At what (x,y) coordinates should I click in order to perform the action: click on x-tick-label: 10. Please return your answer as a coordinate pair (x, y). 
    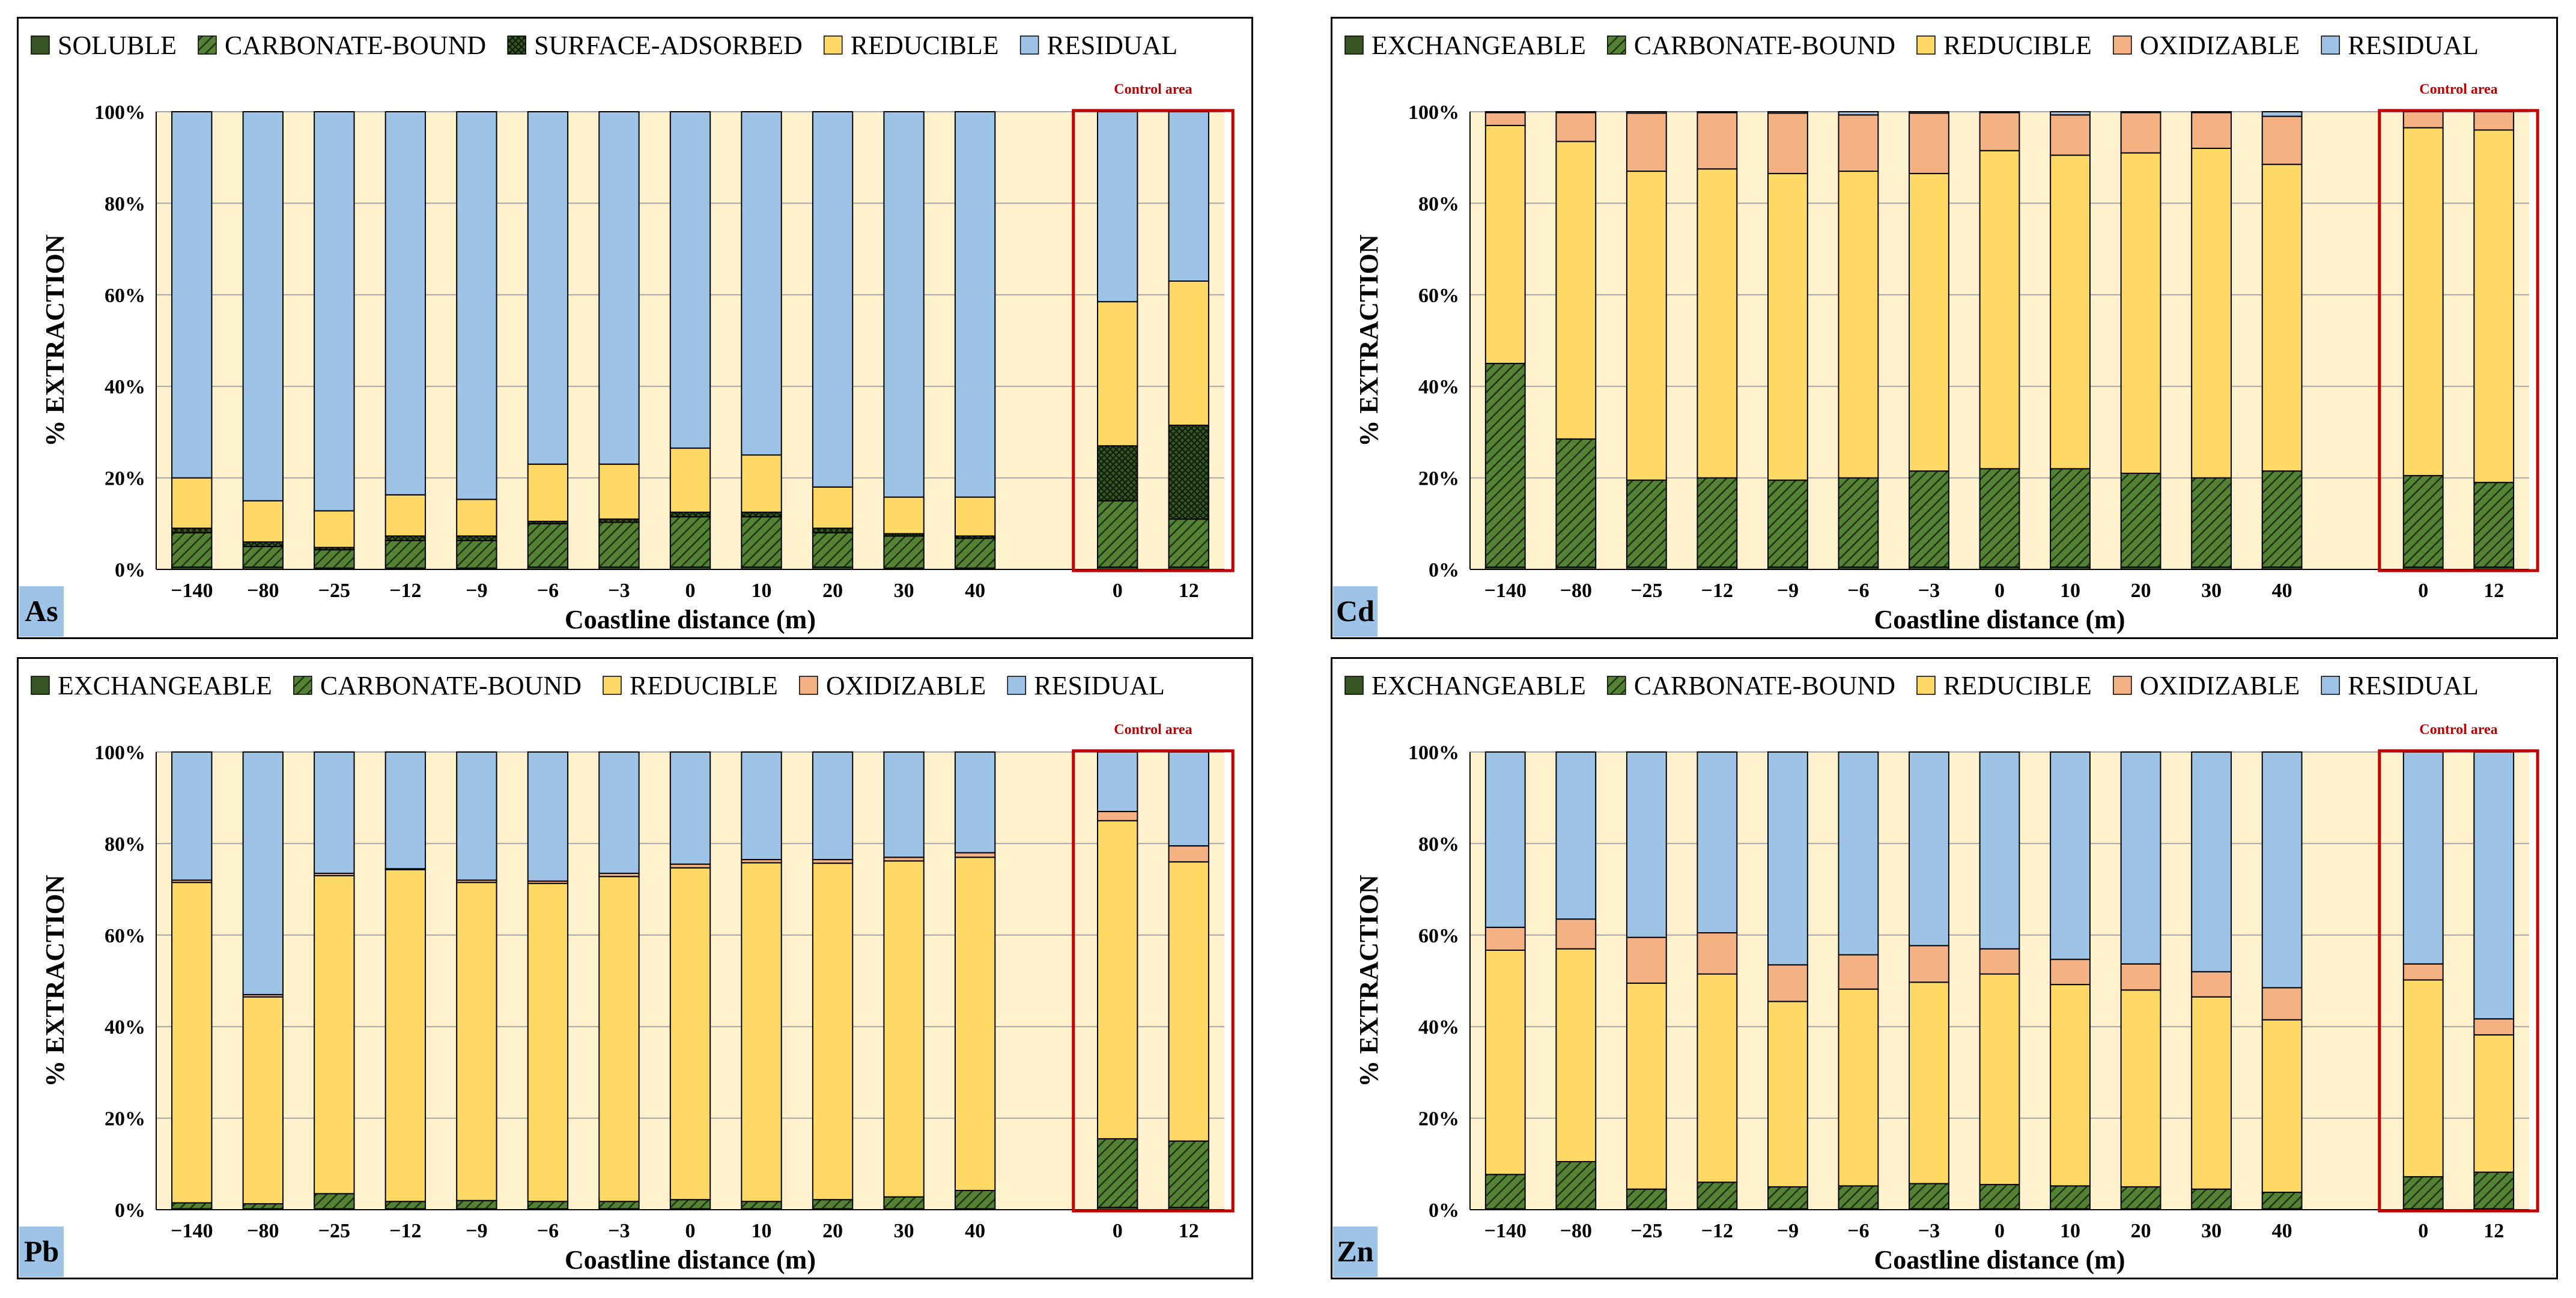
    Looking at the image, I should click on (762, 591).